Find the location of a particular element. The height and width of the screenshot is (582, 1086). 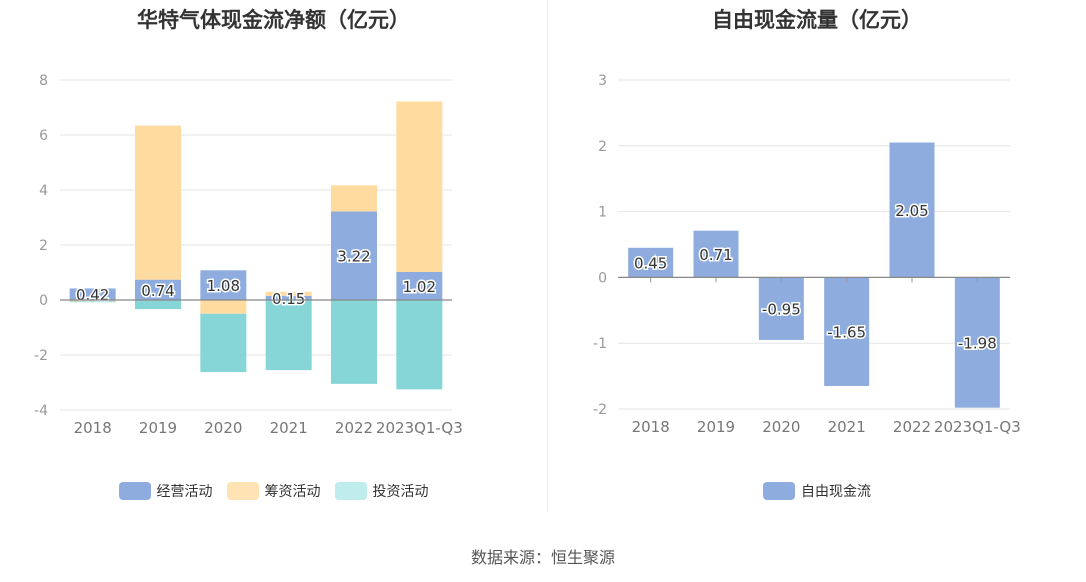

data-label: 1.08 is located at coordinates (223, 286).